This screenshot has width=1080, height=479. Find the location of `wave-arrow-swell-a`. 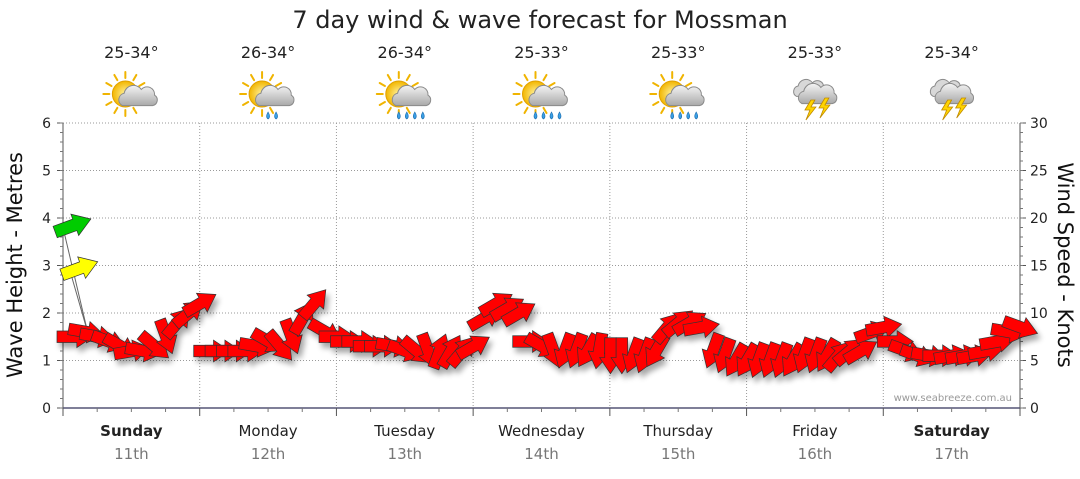

wave-arrow-swell-a is located at coordinates (72, 226).